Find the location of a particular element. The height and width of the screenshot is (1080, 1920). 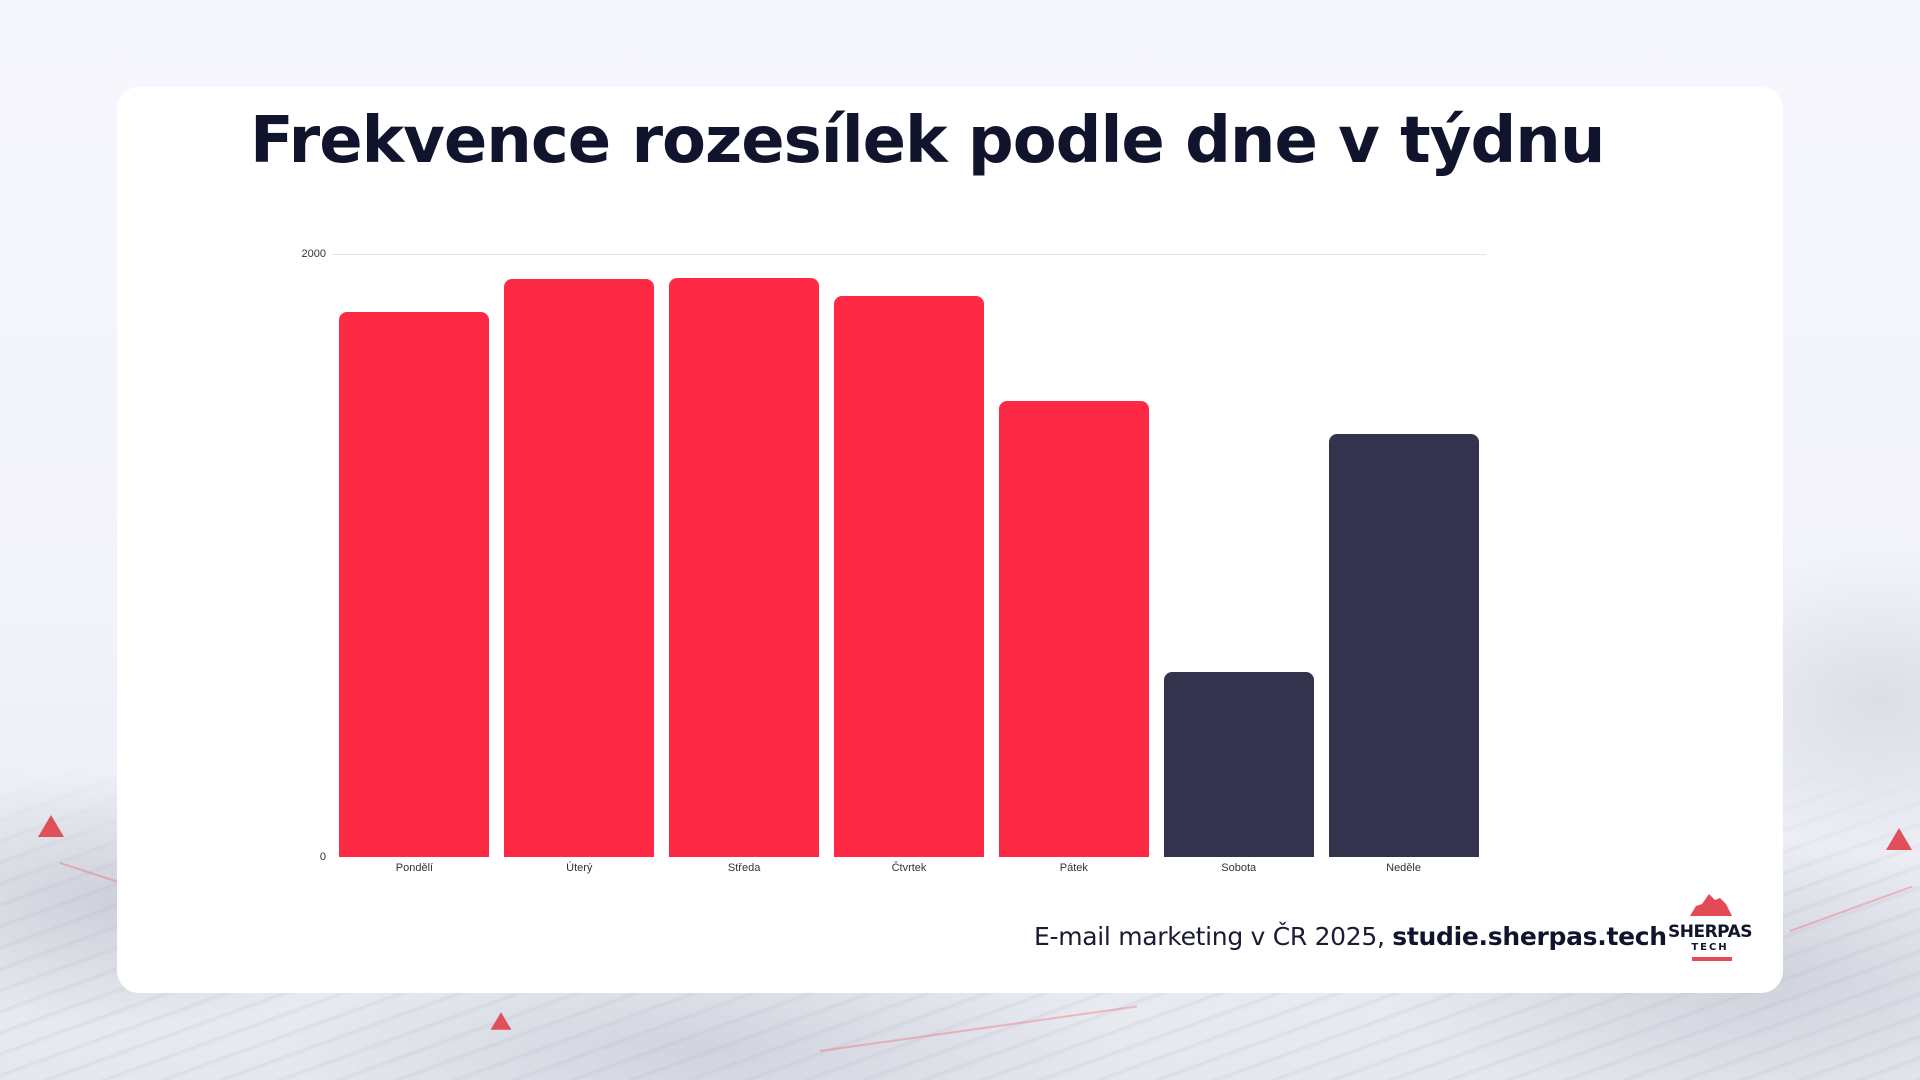

x-axis-tick-label: Čtvrtek is located at coordinates (909, 868).